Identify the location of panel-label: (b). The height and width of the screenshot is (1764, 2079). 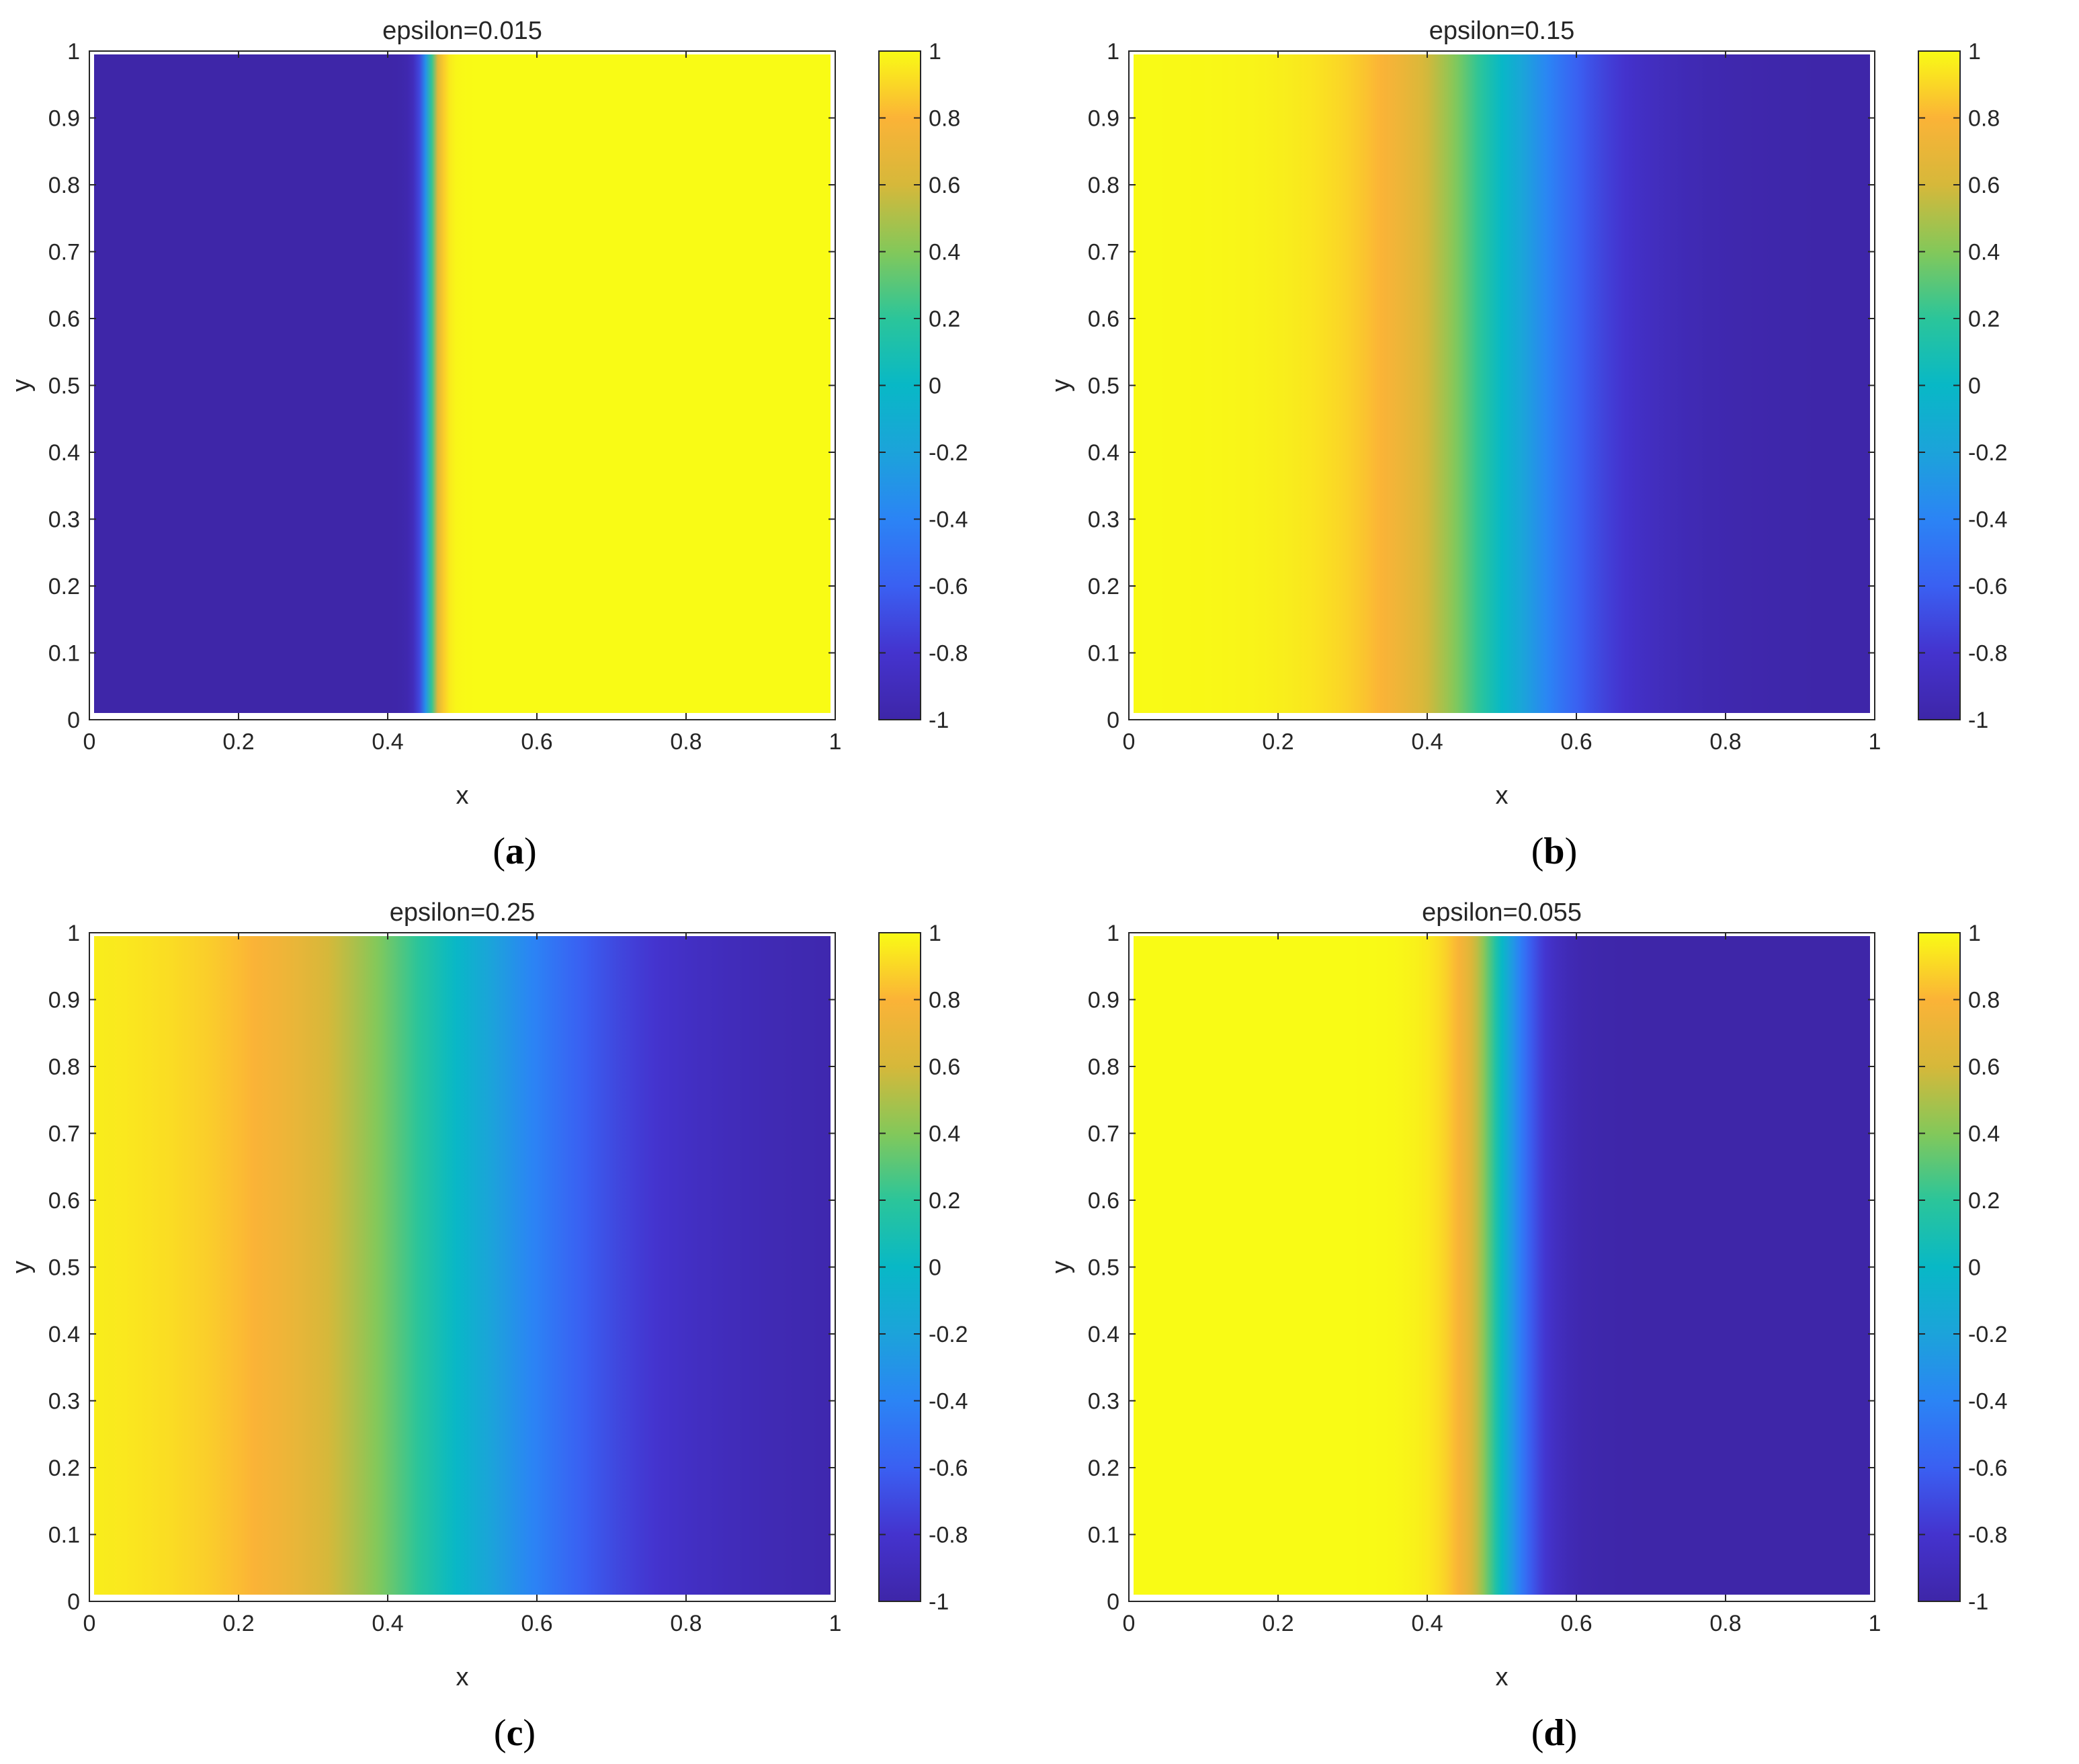
(1554, 851).